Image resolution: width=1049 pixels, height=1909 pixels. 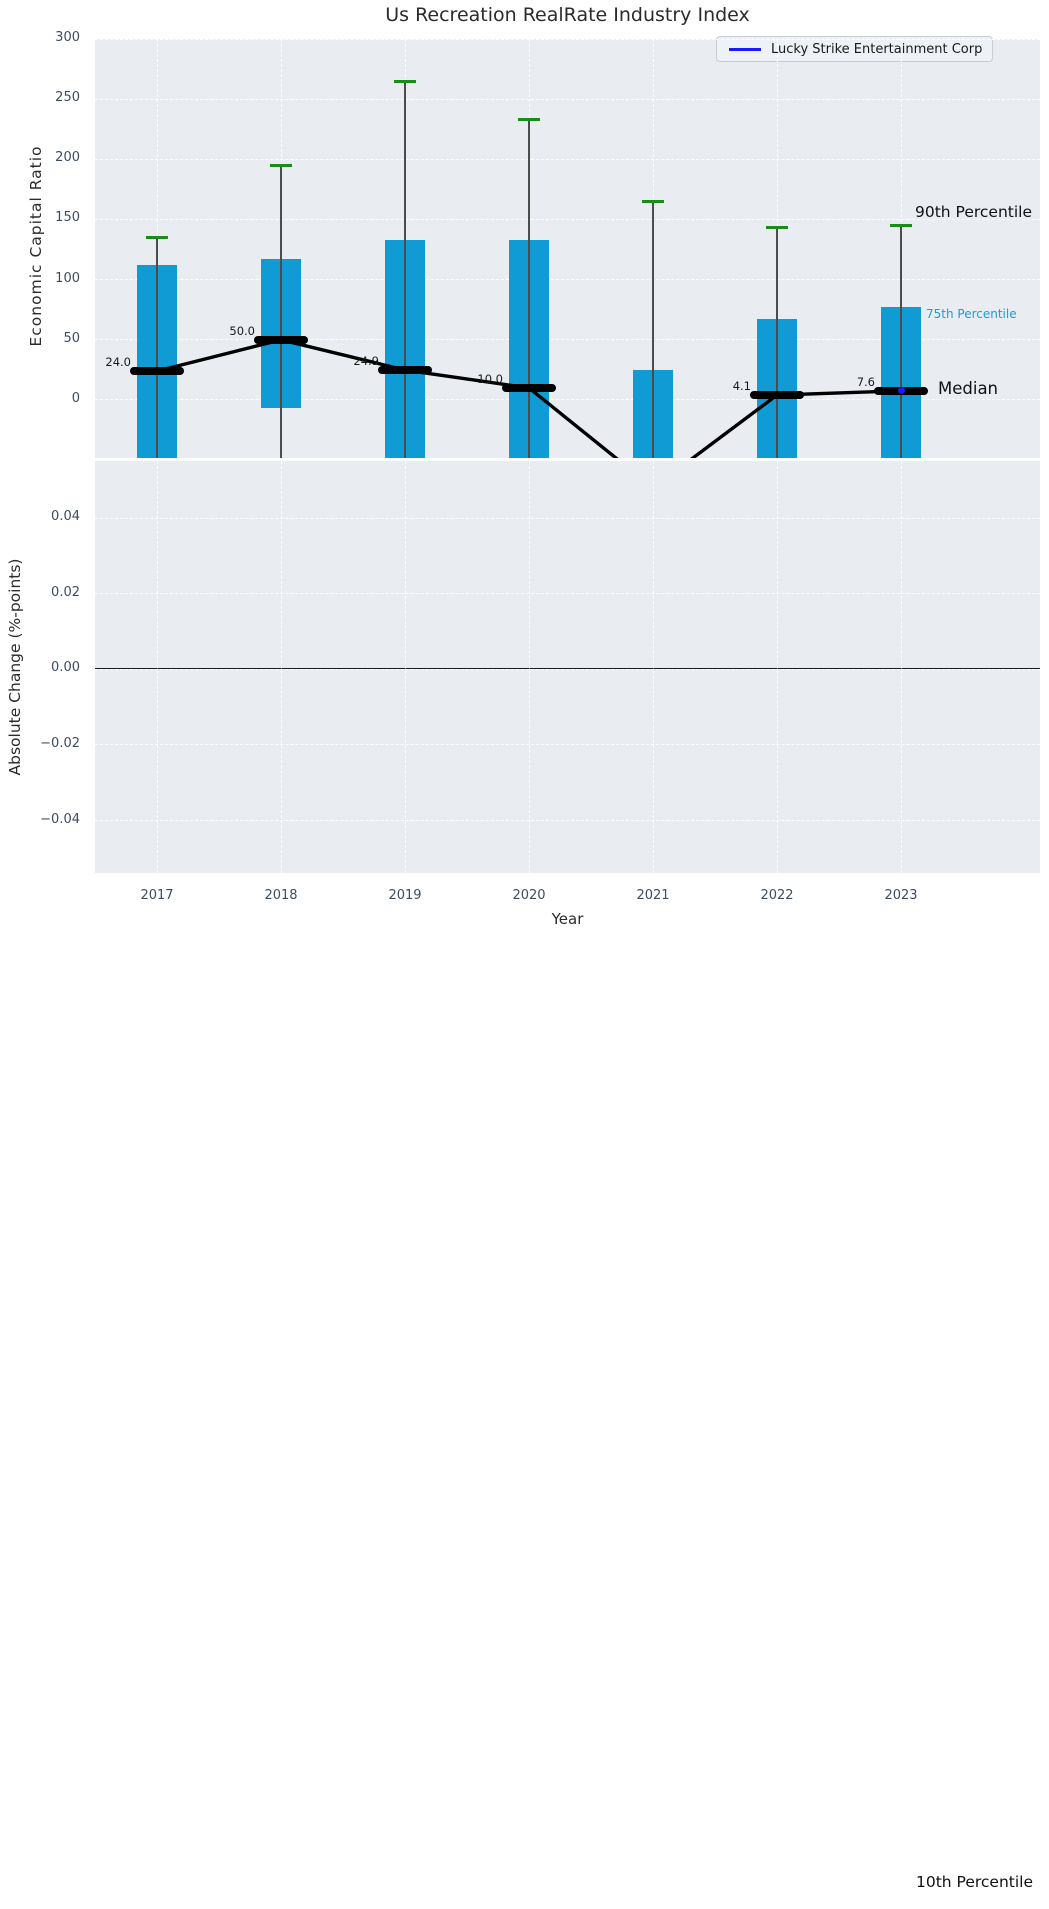 What do you see at coordinates (15, 667) in the screenshot?
I see `bottom-y-axis-label: Absolute Change (%-points)` at bounding box center [15, 667].